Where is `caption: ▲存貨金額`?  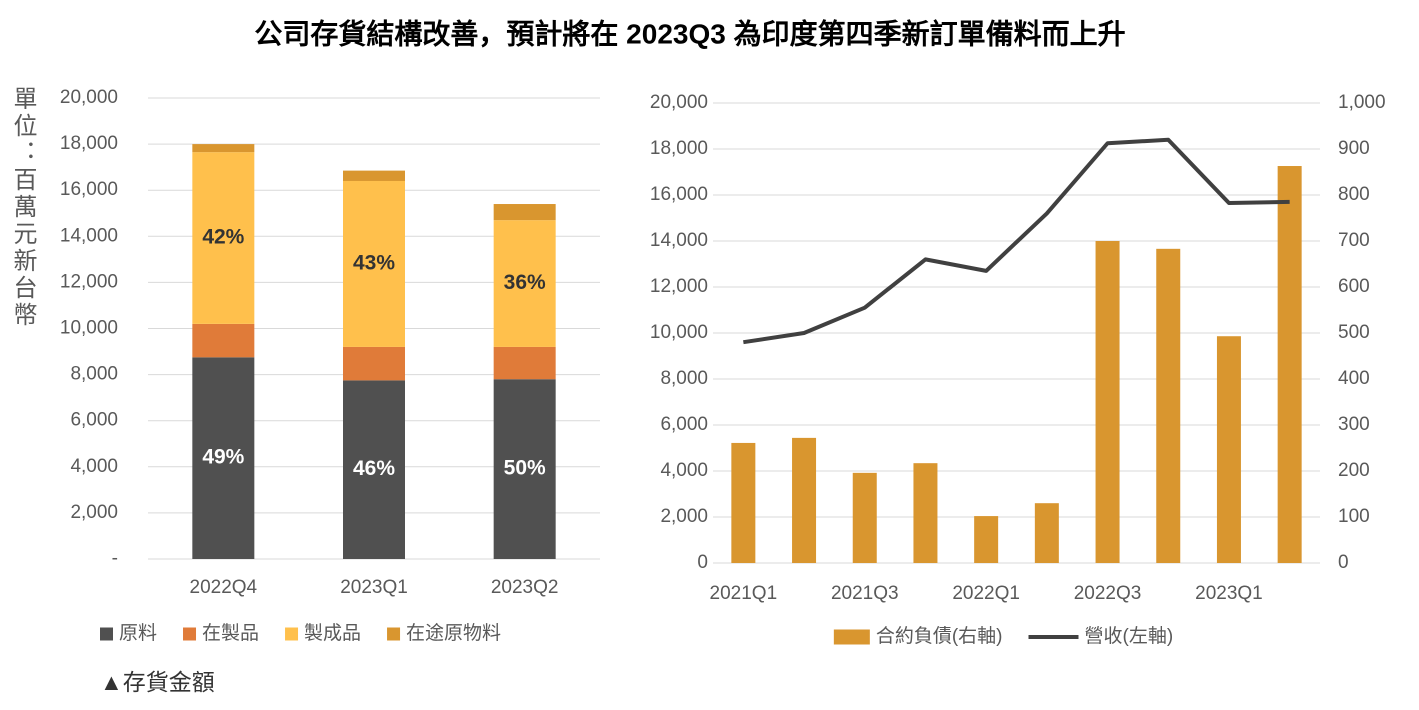 caption: ▲存貨金額 is located at coordinates (157, 682).